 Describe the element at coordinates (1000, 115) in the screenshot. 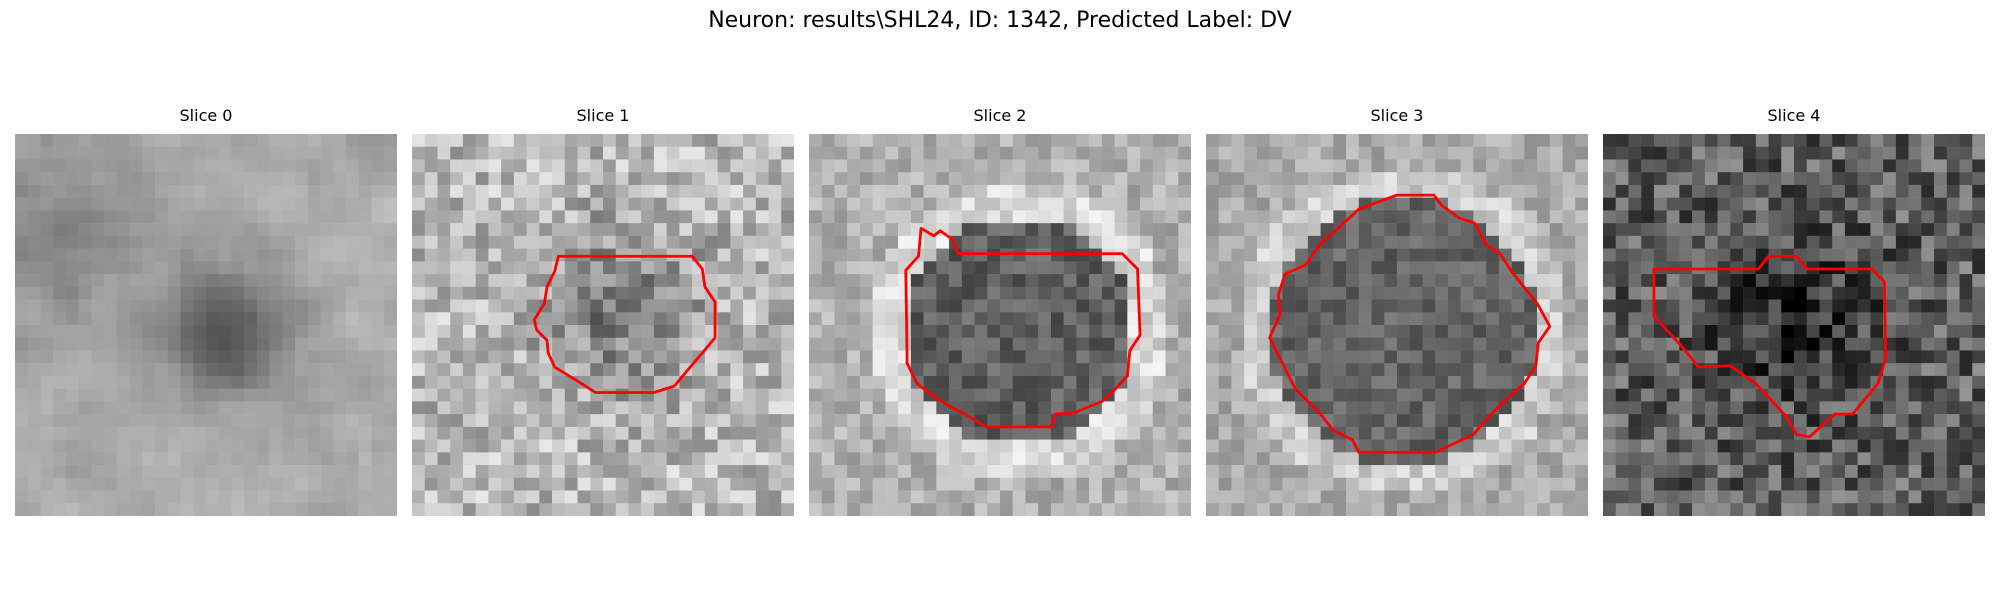

I see `slice-title-2: Slice 2` at that location.